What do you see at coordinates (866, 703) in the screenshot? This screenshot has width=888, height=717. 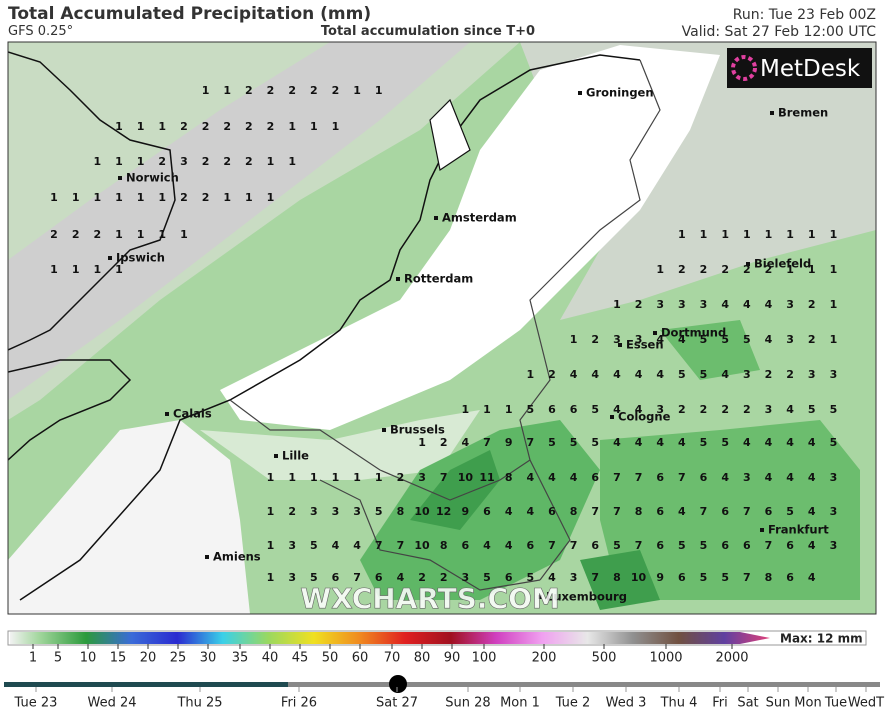 I see `timeline-label: WedT` at bounding box center [866, 703].